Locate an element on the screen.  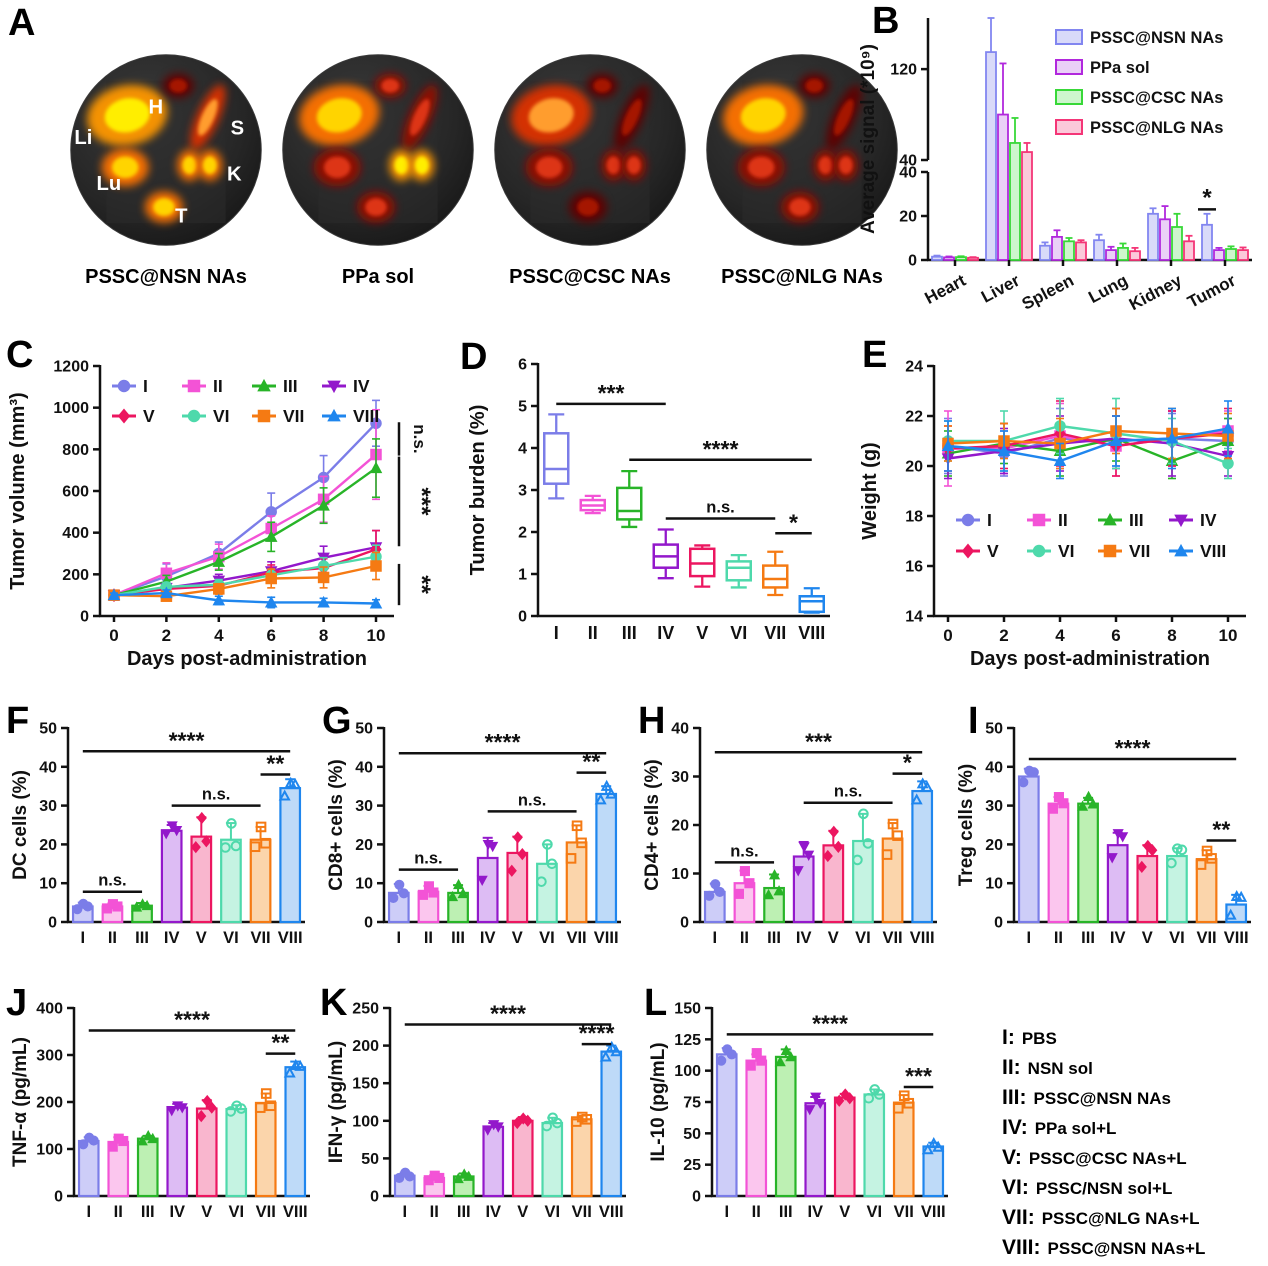
svg-text: 18 is located at coordinates (914, 517).